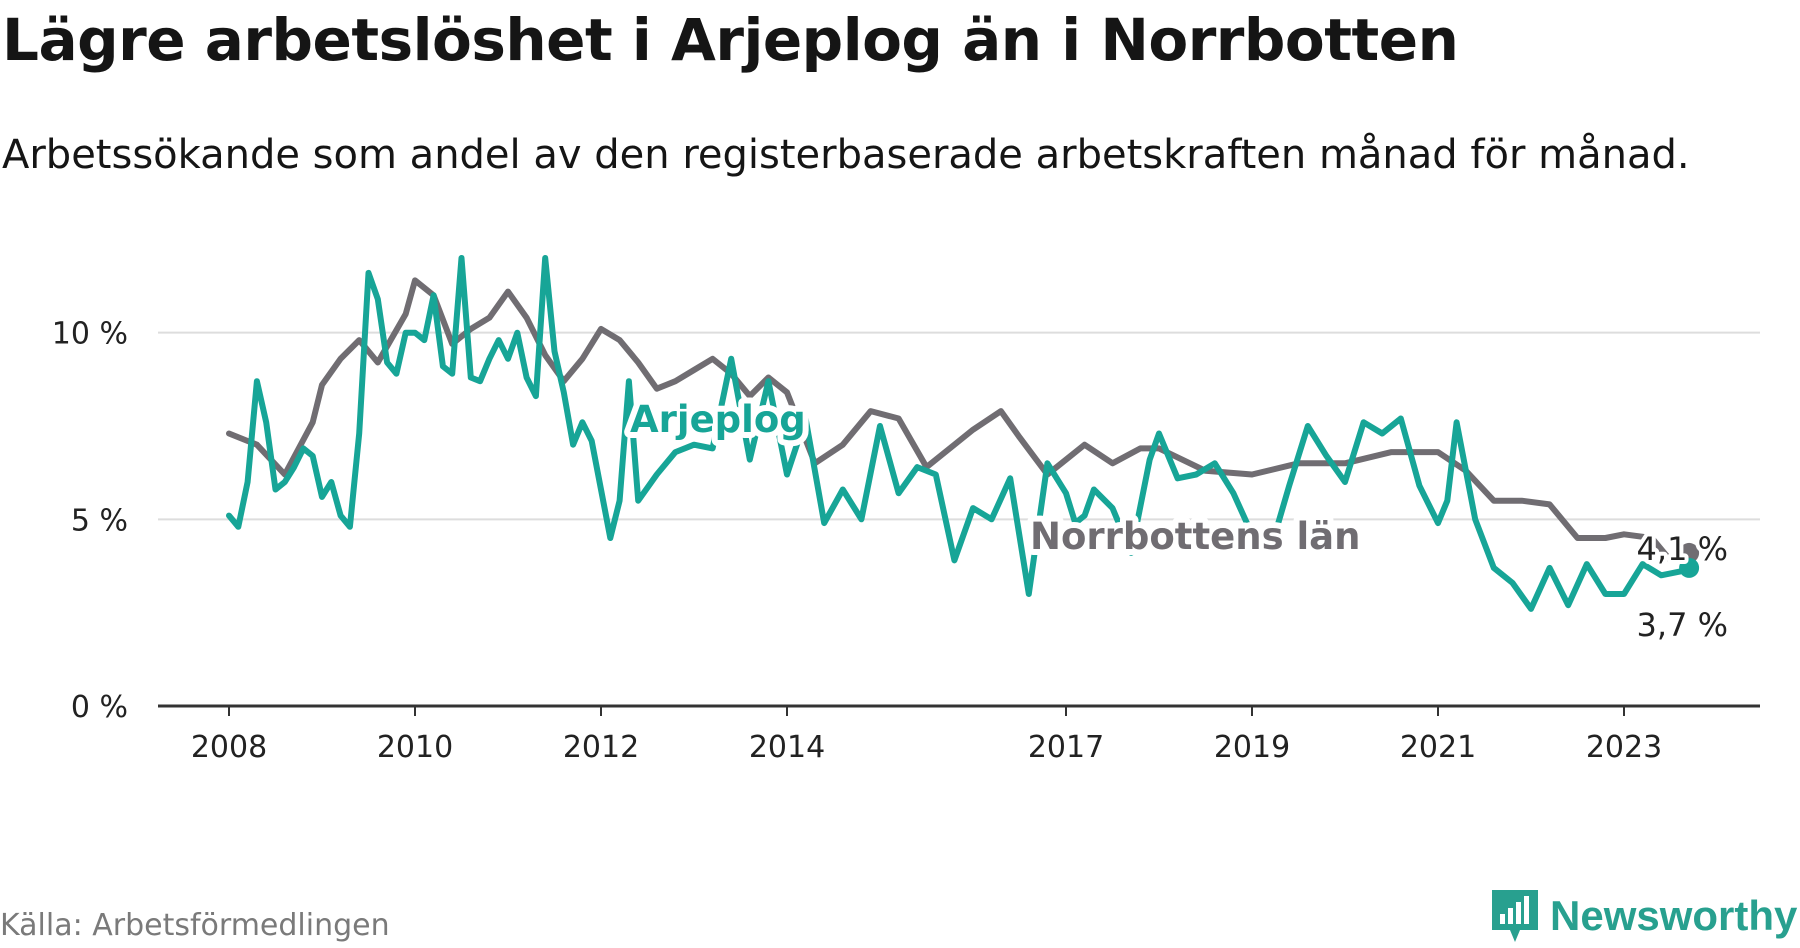 This screenshot has height=948, width=1800. What do you see at coordinates (99, 520) in the screenshot?
I see `y-tick-label: 5 %` at bounding box center [99, 520].